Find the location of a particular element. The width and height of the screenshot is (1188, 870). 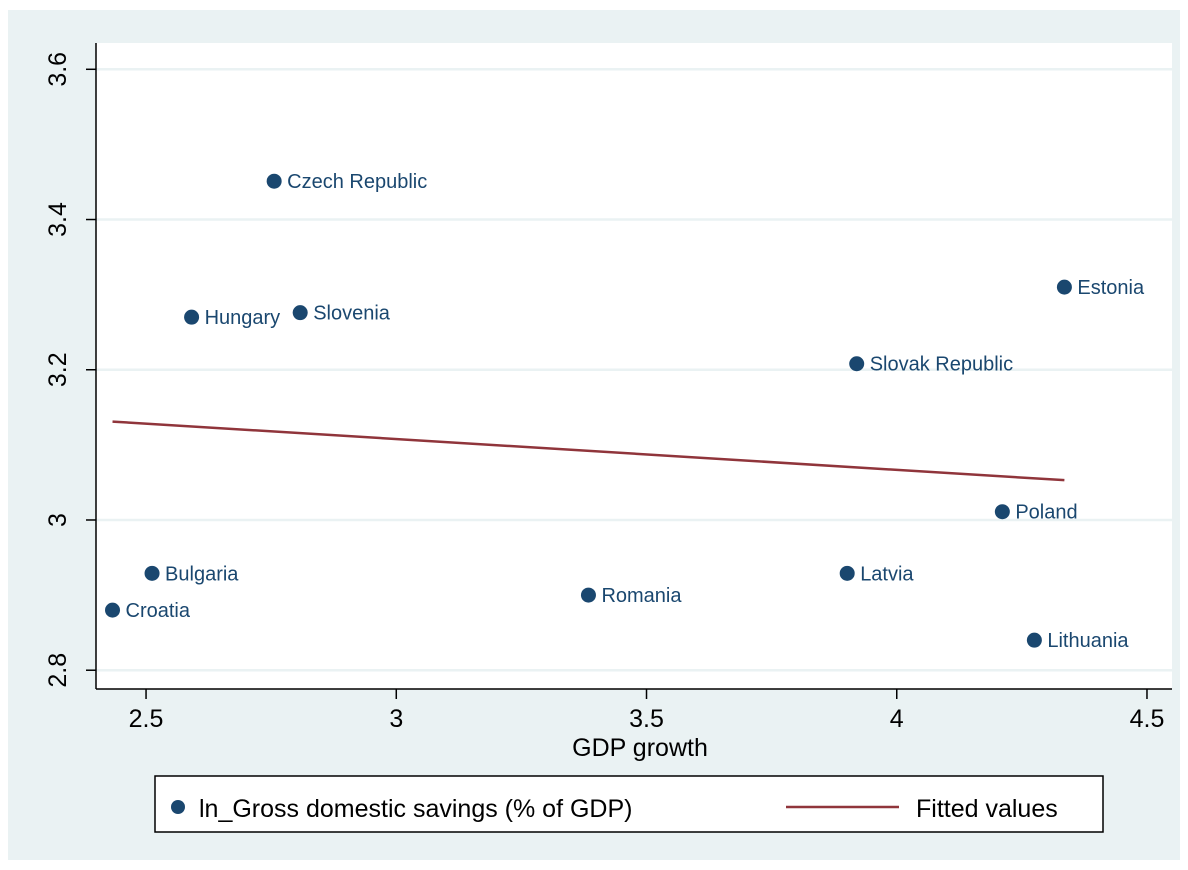

fitted-values-line is located at coordinates (588, 451).